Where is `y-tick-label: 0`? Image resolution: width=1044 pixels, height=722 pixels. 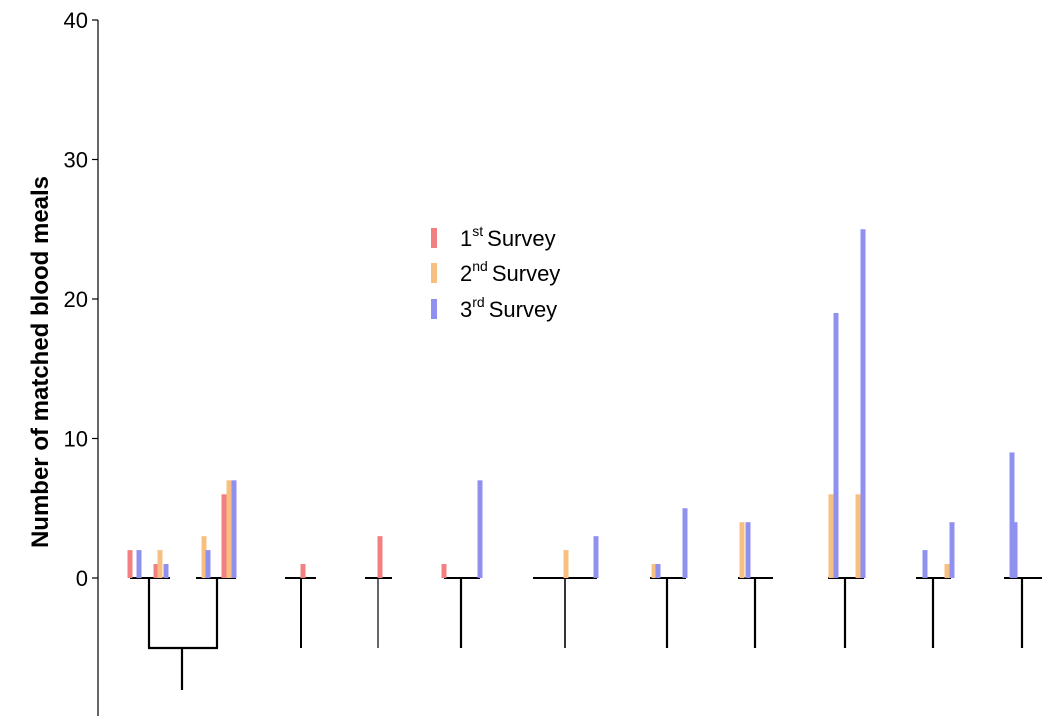
y-tick-label: 0 is located at coordinates (82, 578).